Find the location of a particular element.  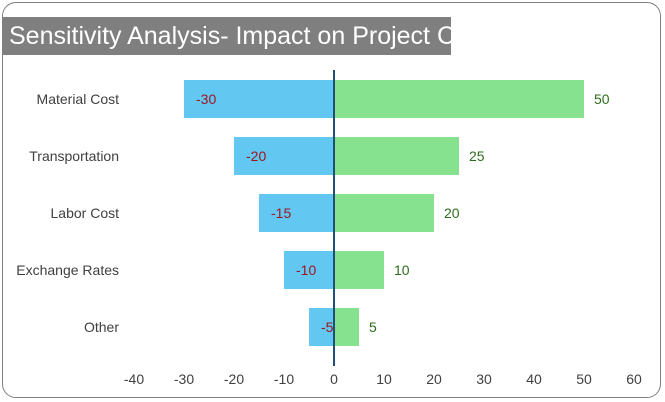

x-tick-label: 0 is located at coordinates (334, 379).